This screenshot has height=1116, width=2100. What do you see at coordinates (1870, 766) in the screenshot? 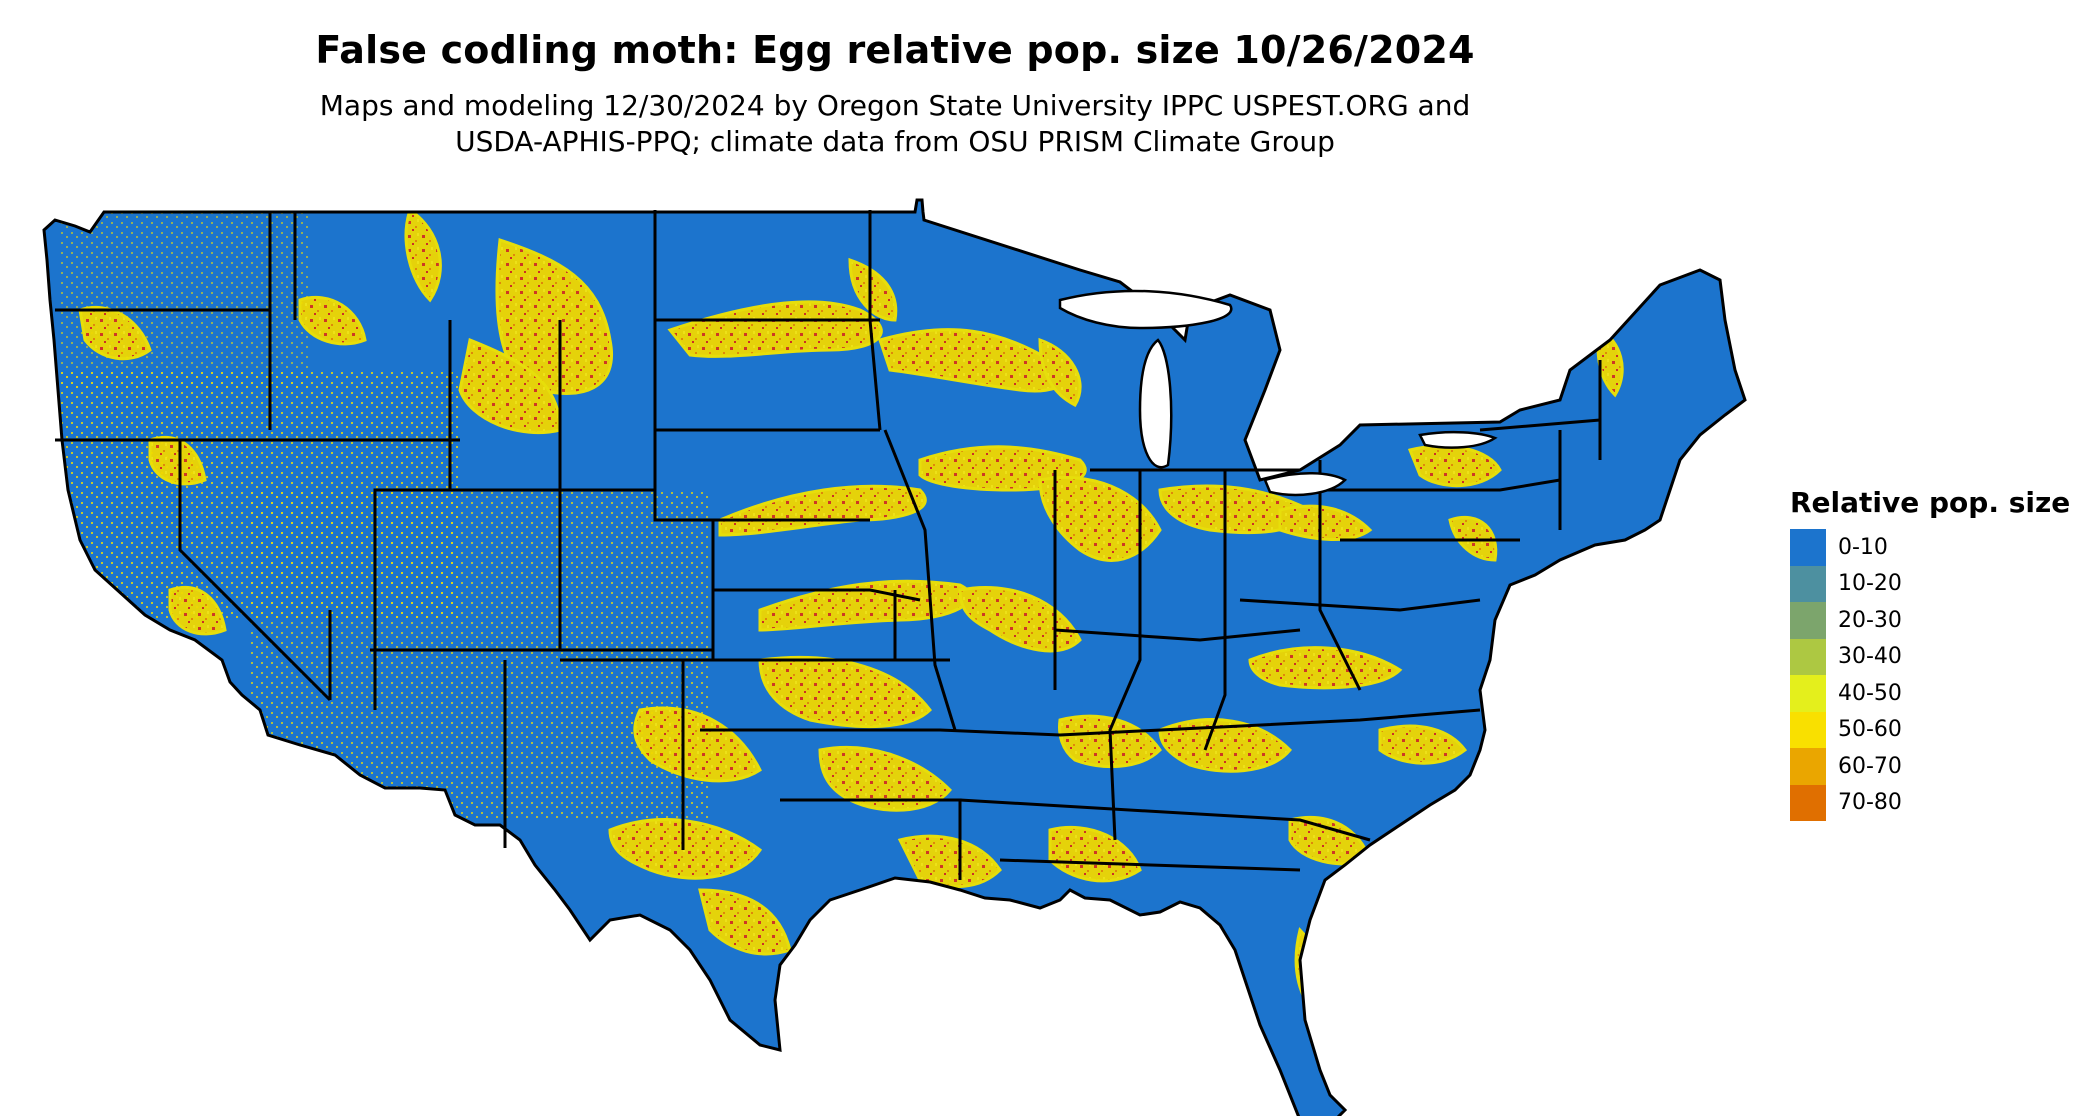
I see `legend-label: 60-70` at bounding box center [1870, 766].